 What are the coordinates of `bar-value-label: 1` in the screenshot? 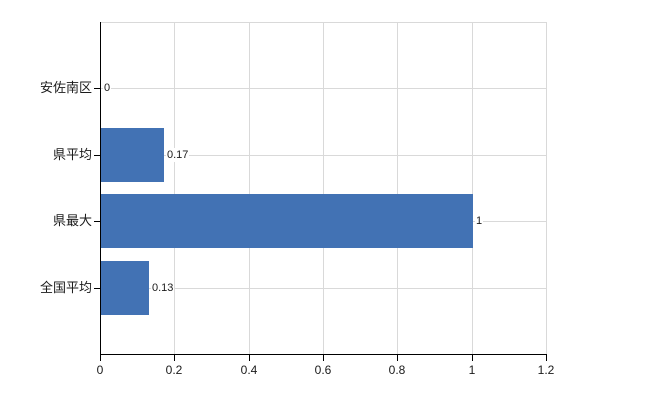 It's located at (479, 221).